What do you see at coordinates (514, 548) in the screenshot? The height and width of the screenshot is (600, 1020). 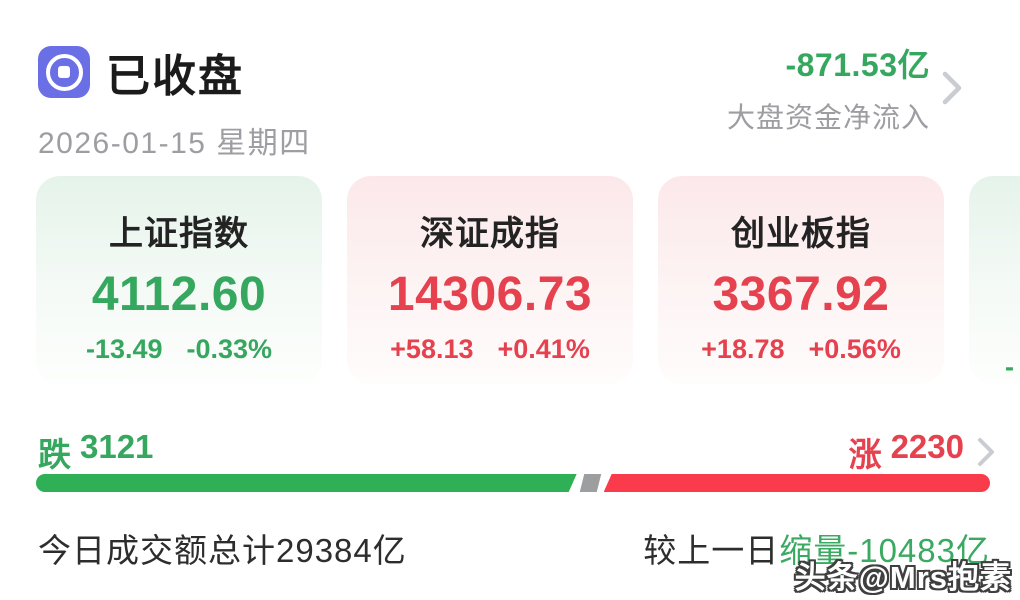 I see `turnover-row: 今日成交额总计29384亿 较上一日 缩量-10483亿` at bounding box center [514, 548].